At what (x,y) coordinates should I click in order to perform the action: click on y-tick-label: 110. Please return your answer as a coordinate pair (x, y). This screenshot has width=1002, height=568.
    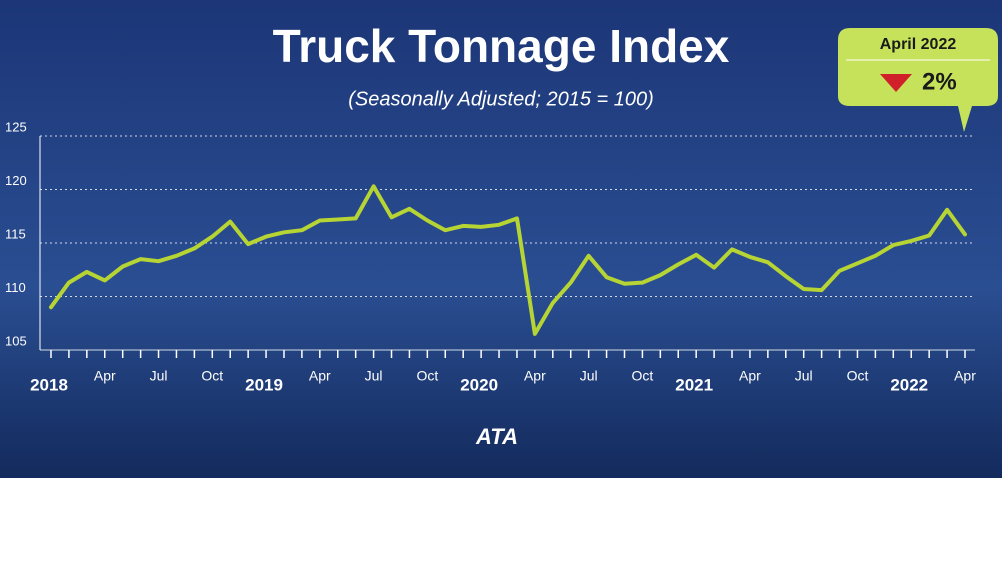
    Looking at the image, I should click on (15, 287).